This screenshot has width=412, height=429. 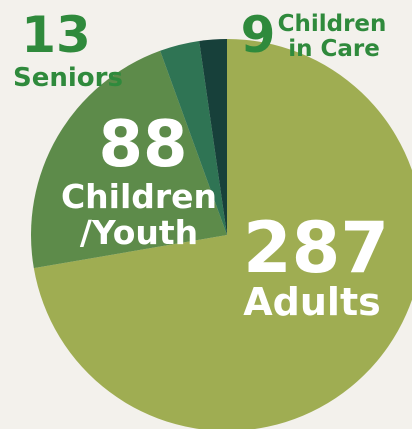 I want to click on children-in-care-value-label: 9, so click(x=258, y=35).